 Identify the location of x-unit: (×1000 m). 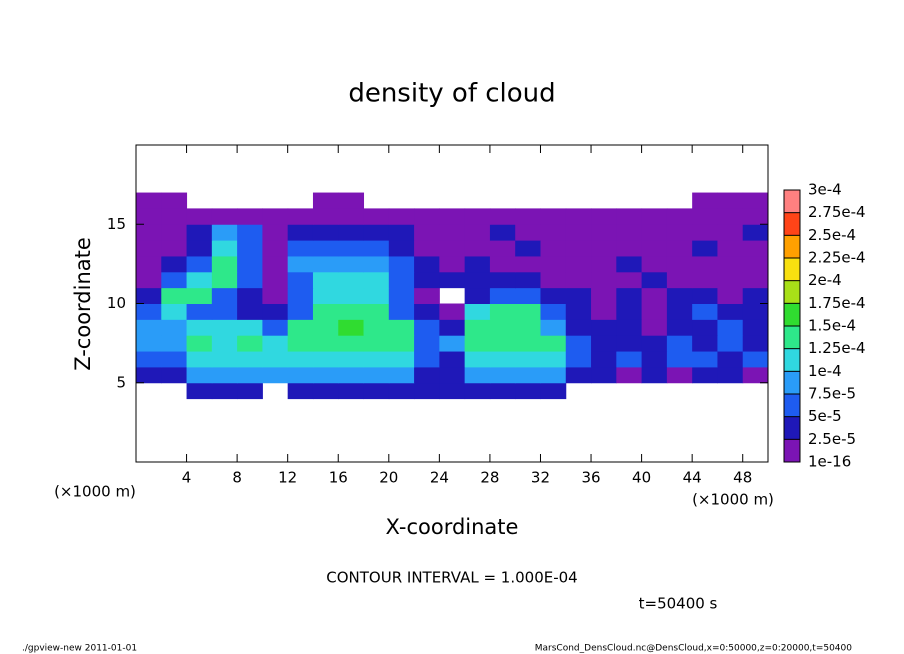
(733, 500).